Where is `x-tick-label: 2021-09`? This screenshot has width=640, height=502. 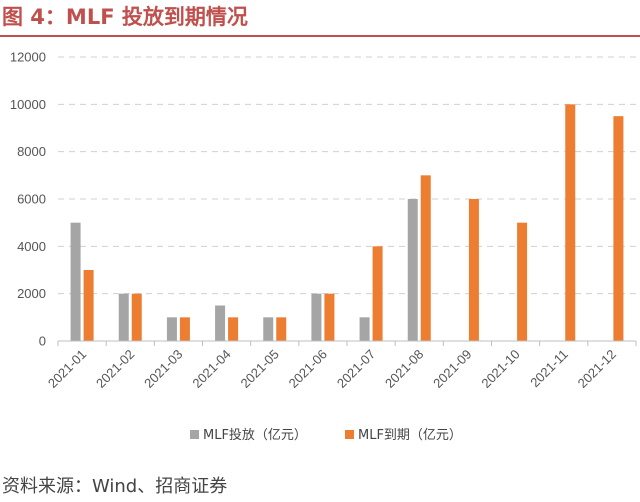 x-tick-label: 2021-09 is located at coordinates (452, 369).